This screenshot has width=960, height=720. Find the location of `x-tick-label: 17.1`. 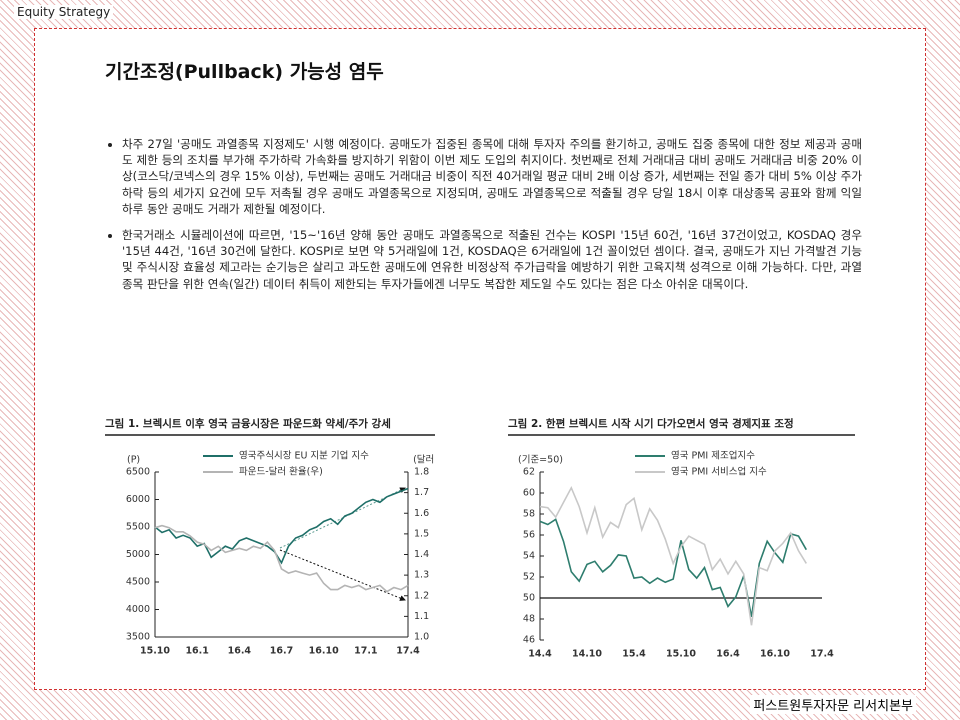

x-tick-label: 17.1 is located at coordinates (365, 651).